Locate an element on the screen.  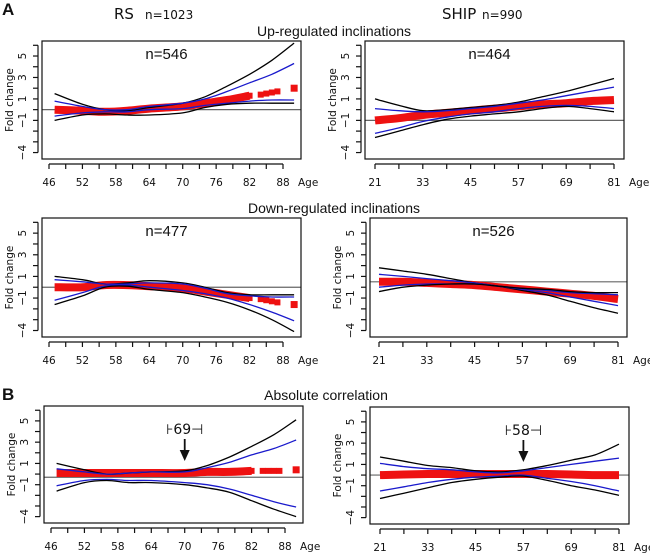
ci-line-outer-upper is located at coordinates (499, 458).